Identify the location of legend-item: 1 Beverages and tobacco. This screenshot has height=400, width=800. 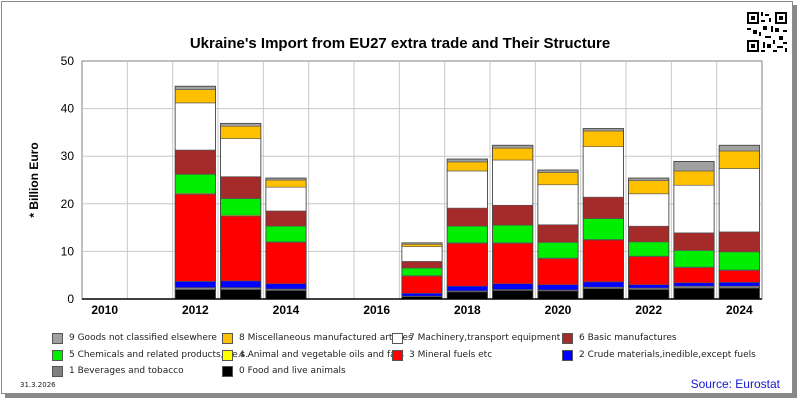
(118, 371).